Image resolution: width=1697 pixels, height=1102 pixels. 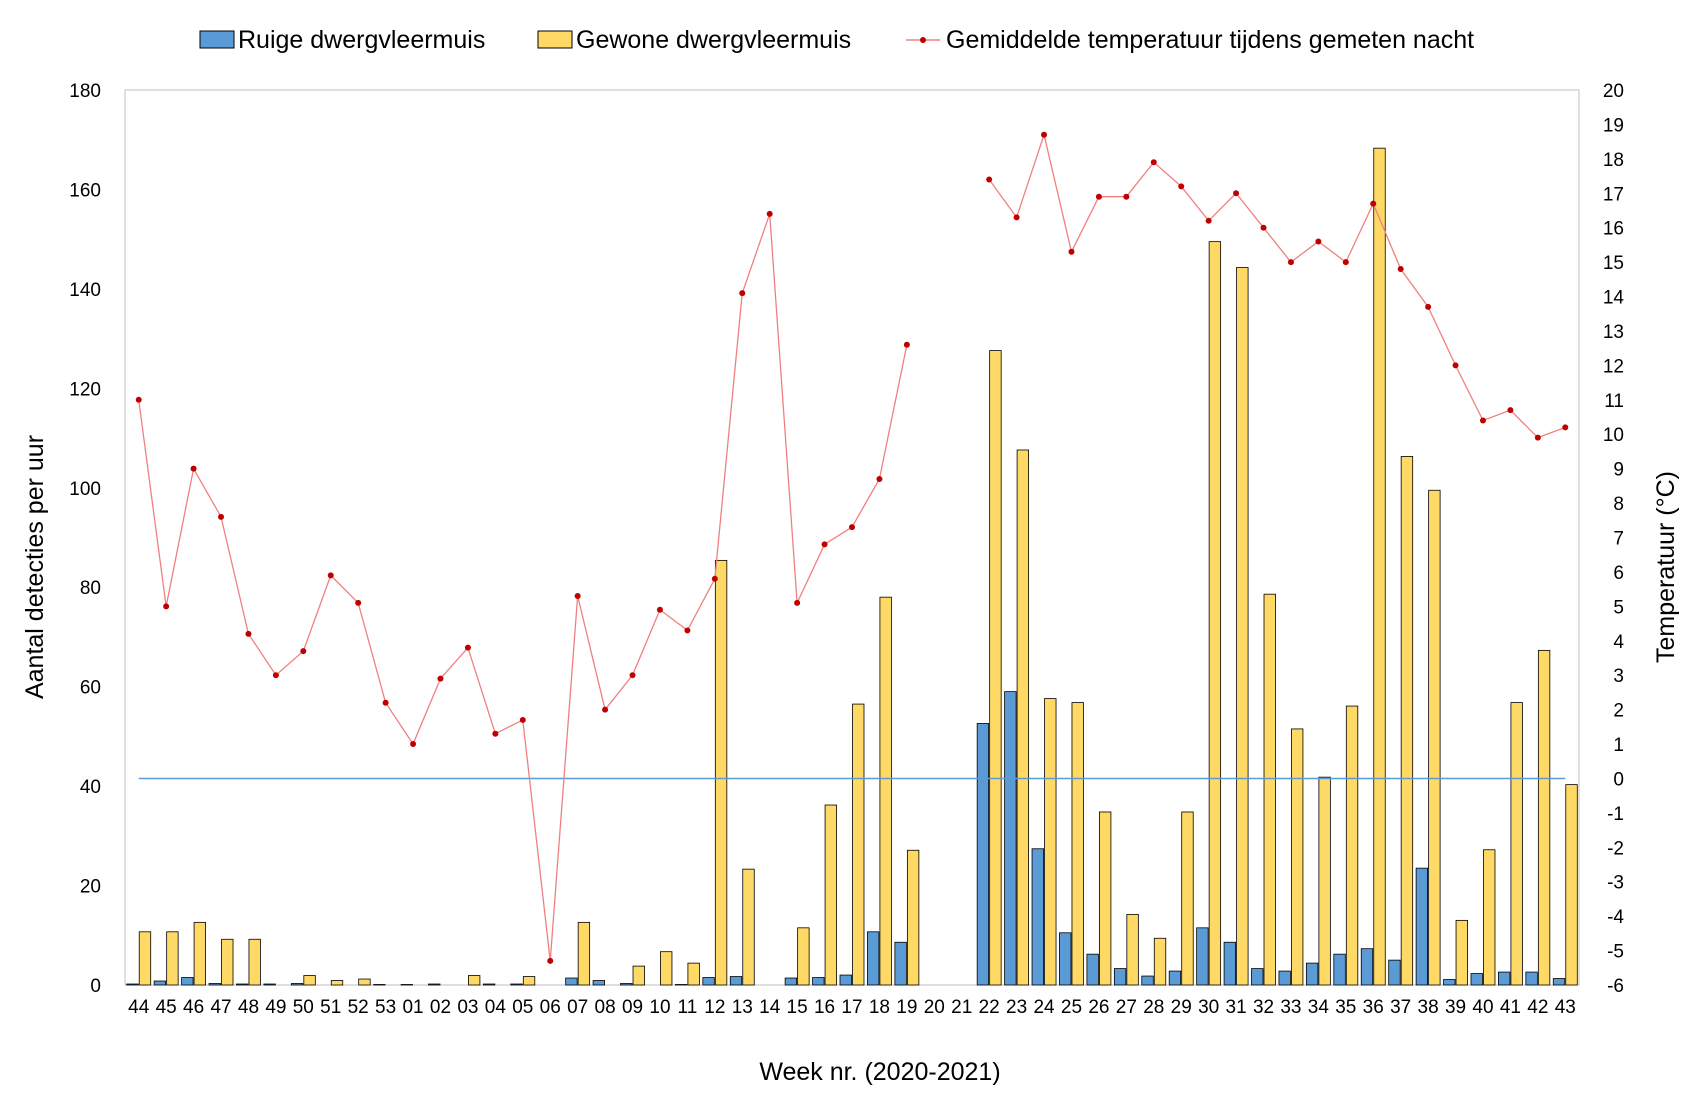 What do you see at coordinates (1613, 160) in the screenshot?
I see `y-right-tick-label: 18` at bounding box center [1613, 160].